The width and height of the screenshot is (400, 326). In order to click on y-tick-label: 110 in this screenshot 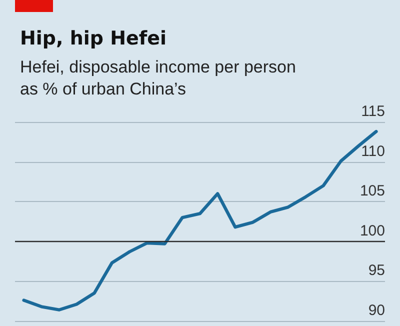, I will do `click(373, 151)`.